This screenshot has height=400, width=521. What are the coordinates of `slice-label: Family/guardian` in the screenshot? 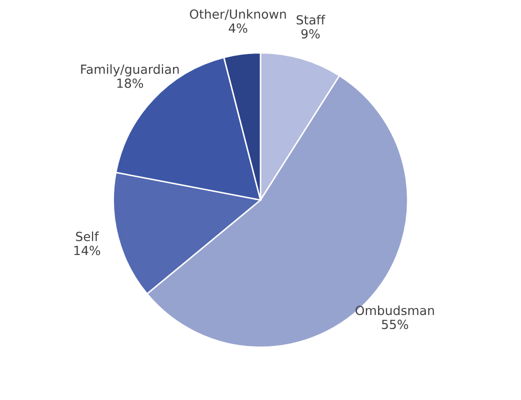 It's located at (130, 70).